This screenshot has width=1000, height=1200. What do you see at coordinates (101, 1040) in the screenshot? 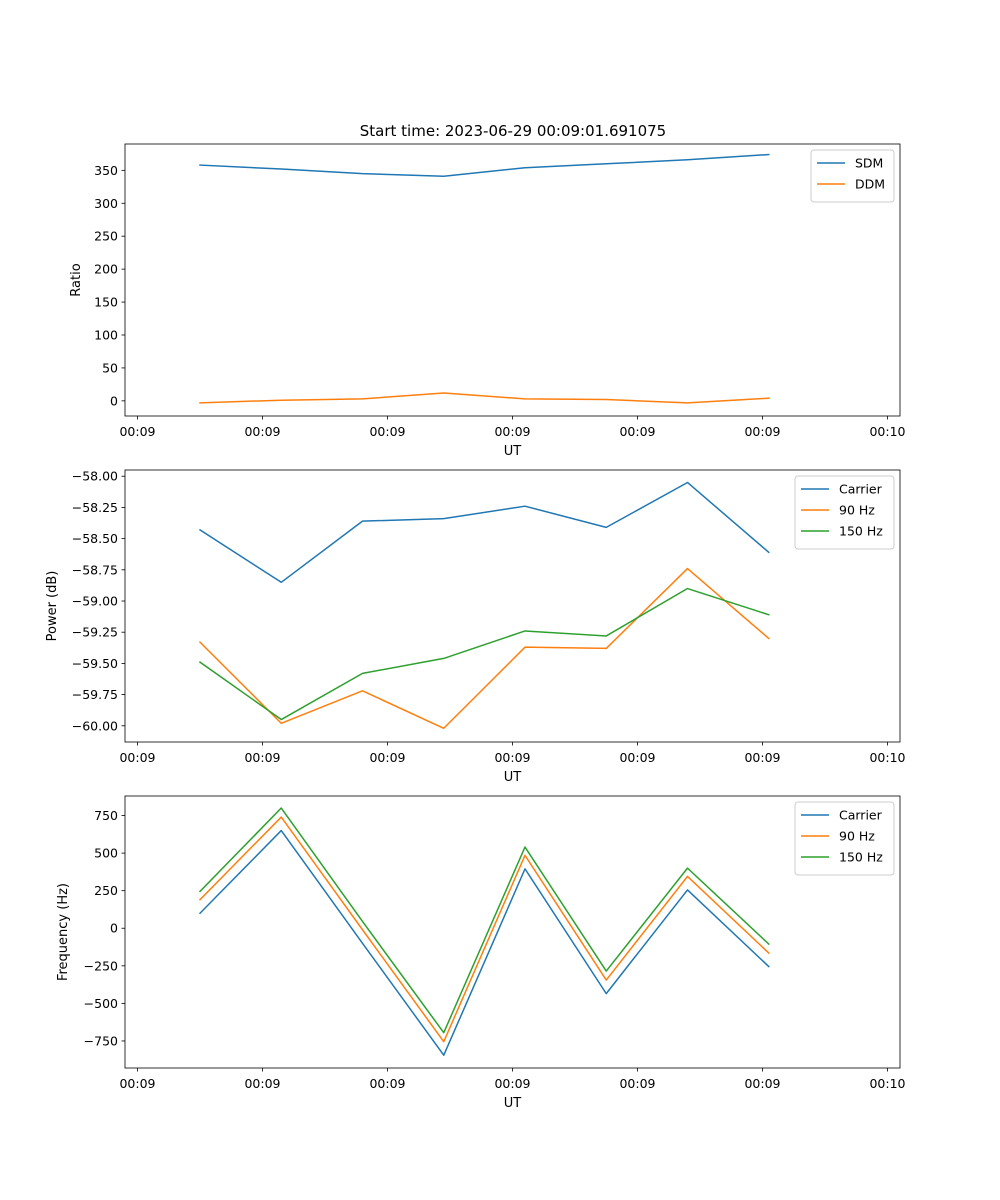
I see `y-tick-label: −750` at bounding box center [101, 1040].